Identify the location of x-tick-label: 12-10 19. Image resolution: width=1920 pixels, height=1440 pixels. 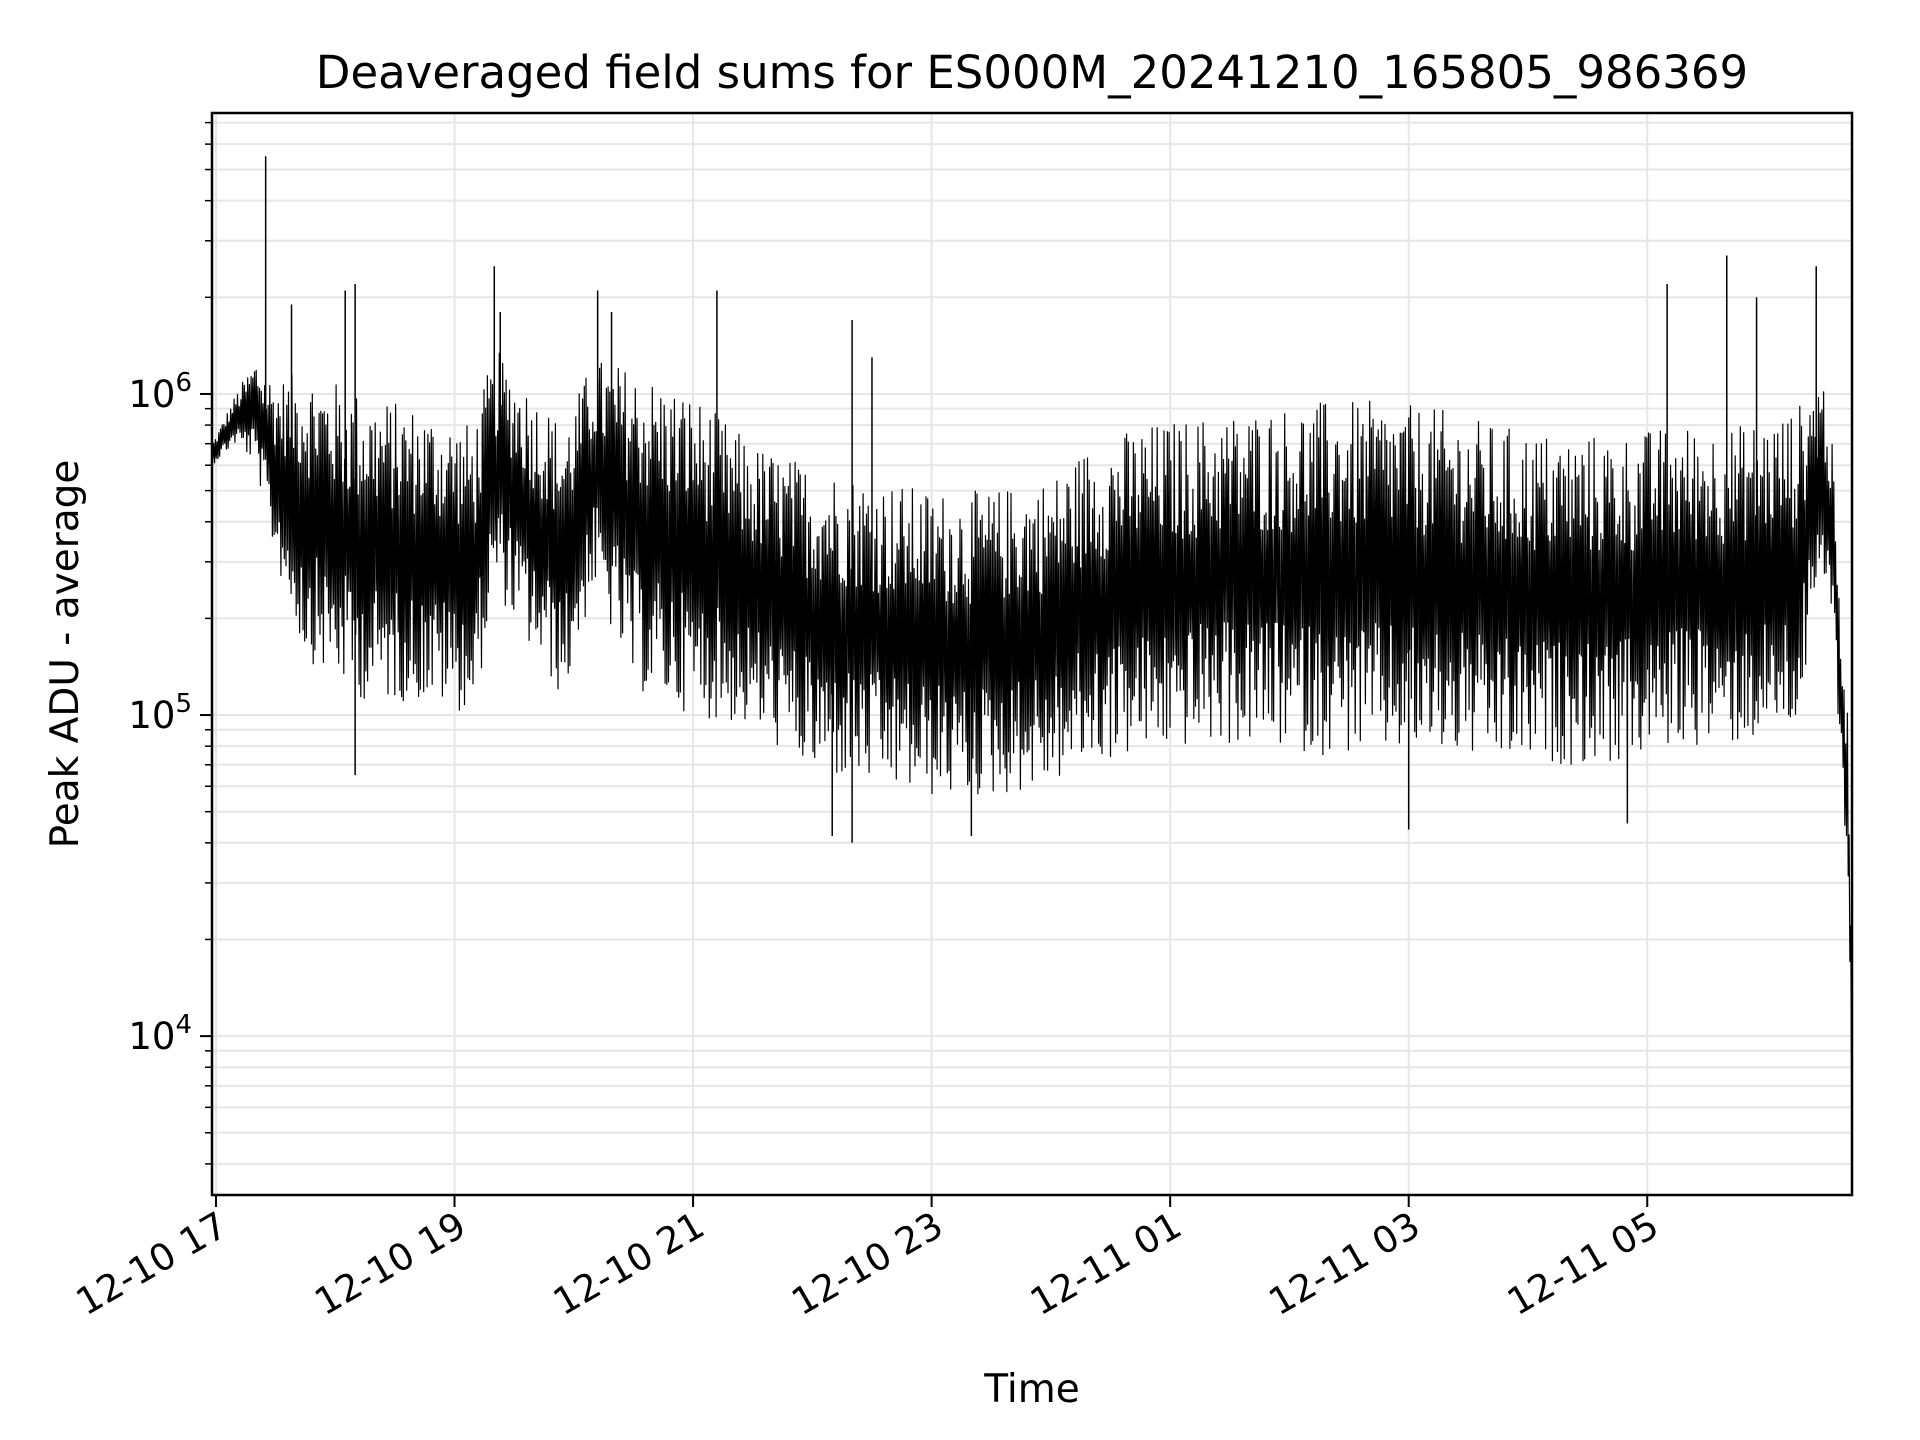
(390, 1264).